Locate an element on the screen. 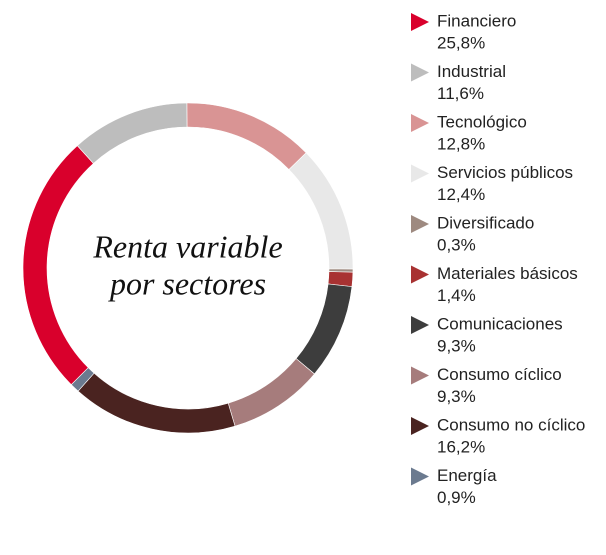 This screenshot has width=606, height=555. legend-label: Diversificado is located at coordinates (485, 222).